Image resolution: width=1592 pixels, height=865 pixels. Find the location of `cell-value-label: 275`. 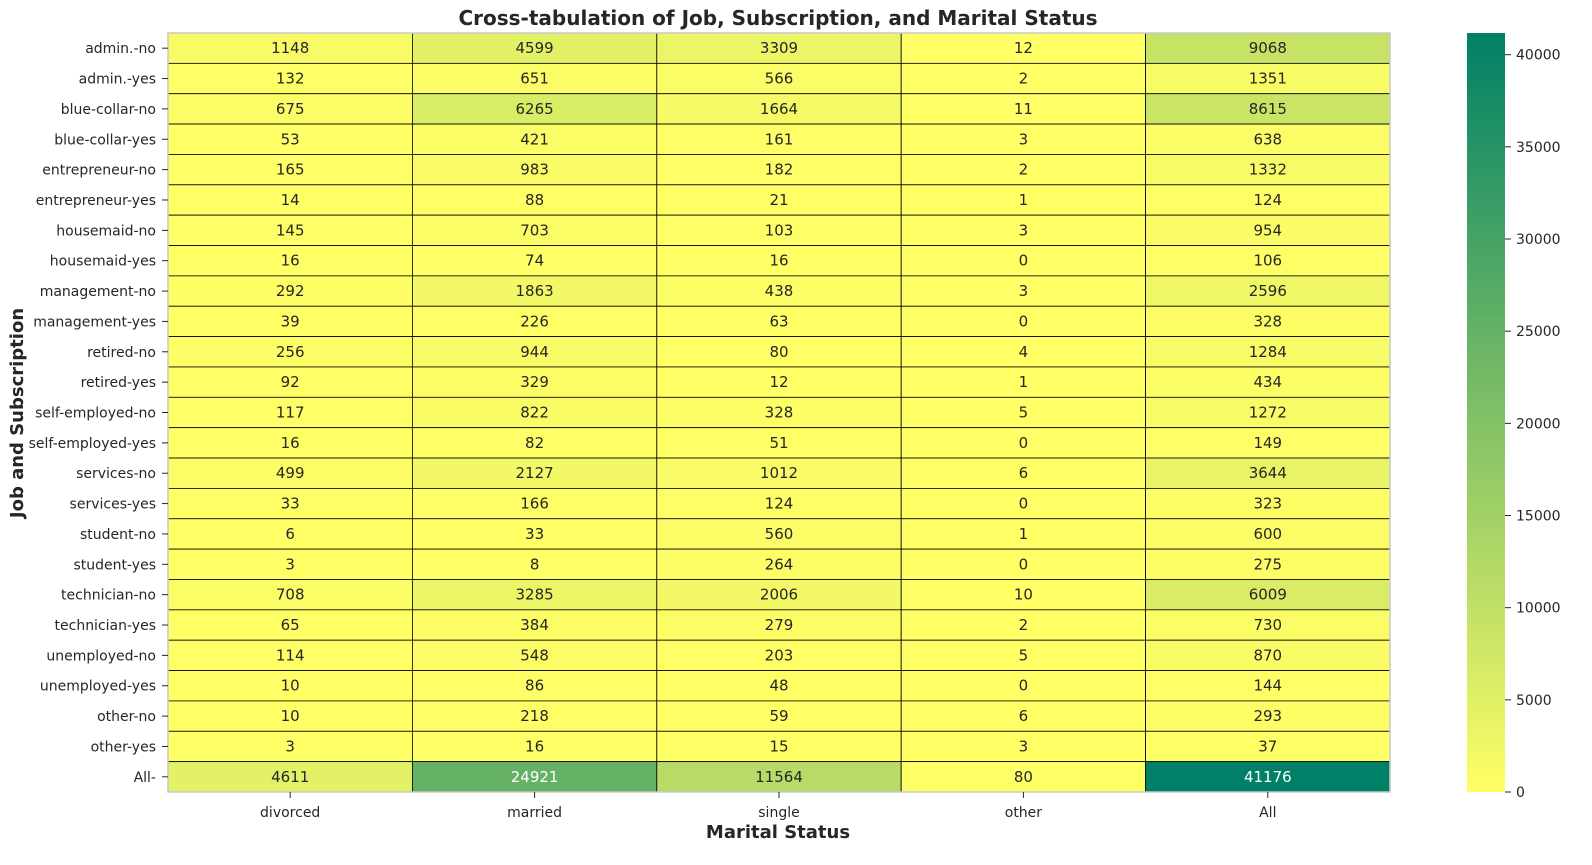

cell-value-label: 275 is located at coordinates (1267, 564).